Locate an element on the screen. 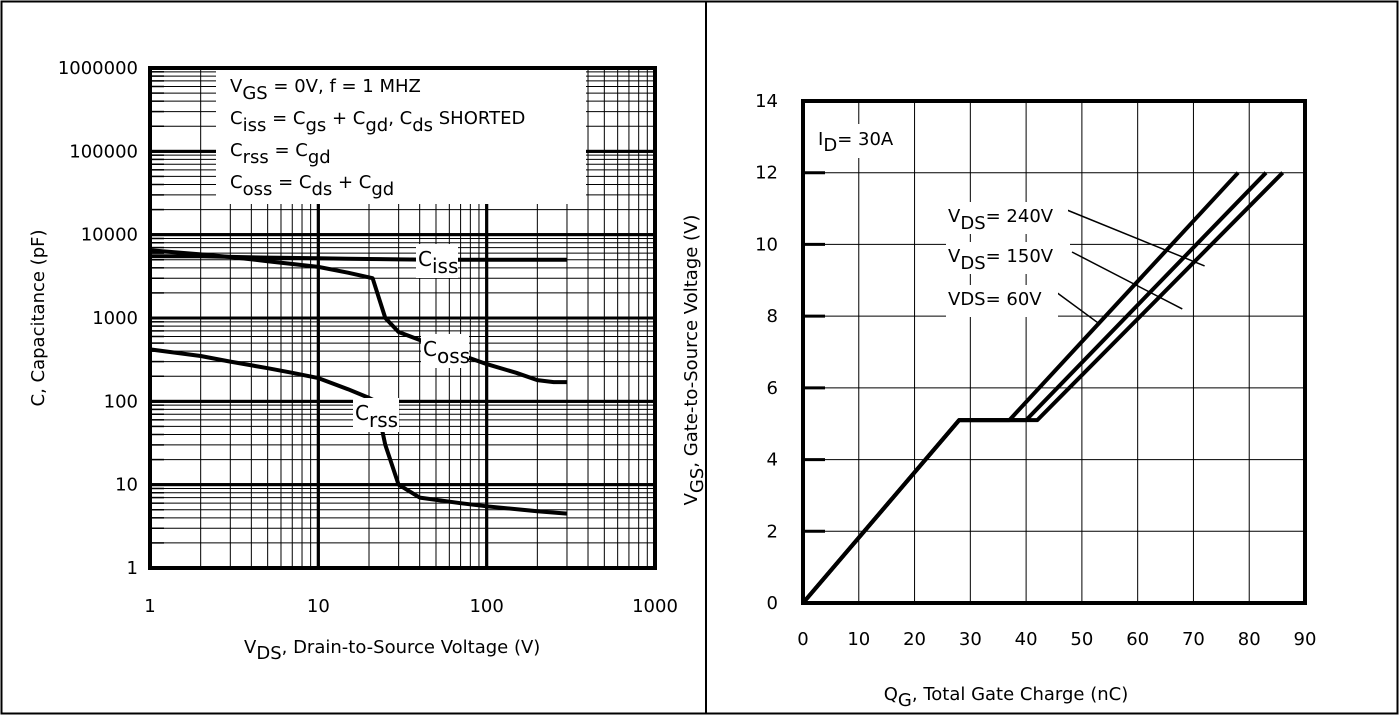  legend-line: VGS = 0V, f = 1 MHZ is located at coordinates (325, 90).